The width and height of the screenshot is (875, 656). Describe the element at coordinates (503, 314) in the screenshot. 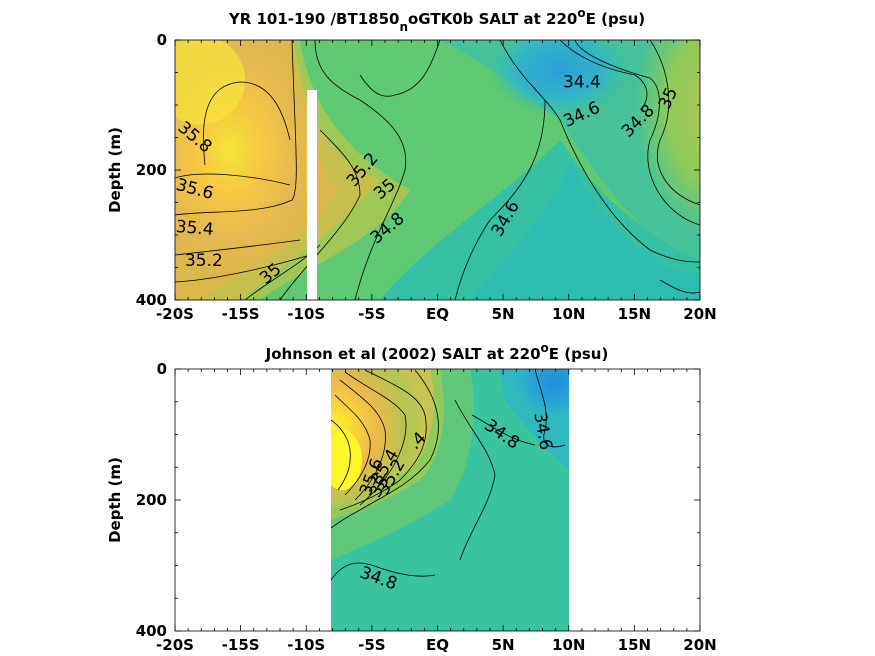

I see `top-x-tick-label: 5N` at that location.